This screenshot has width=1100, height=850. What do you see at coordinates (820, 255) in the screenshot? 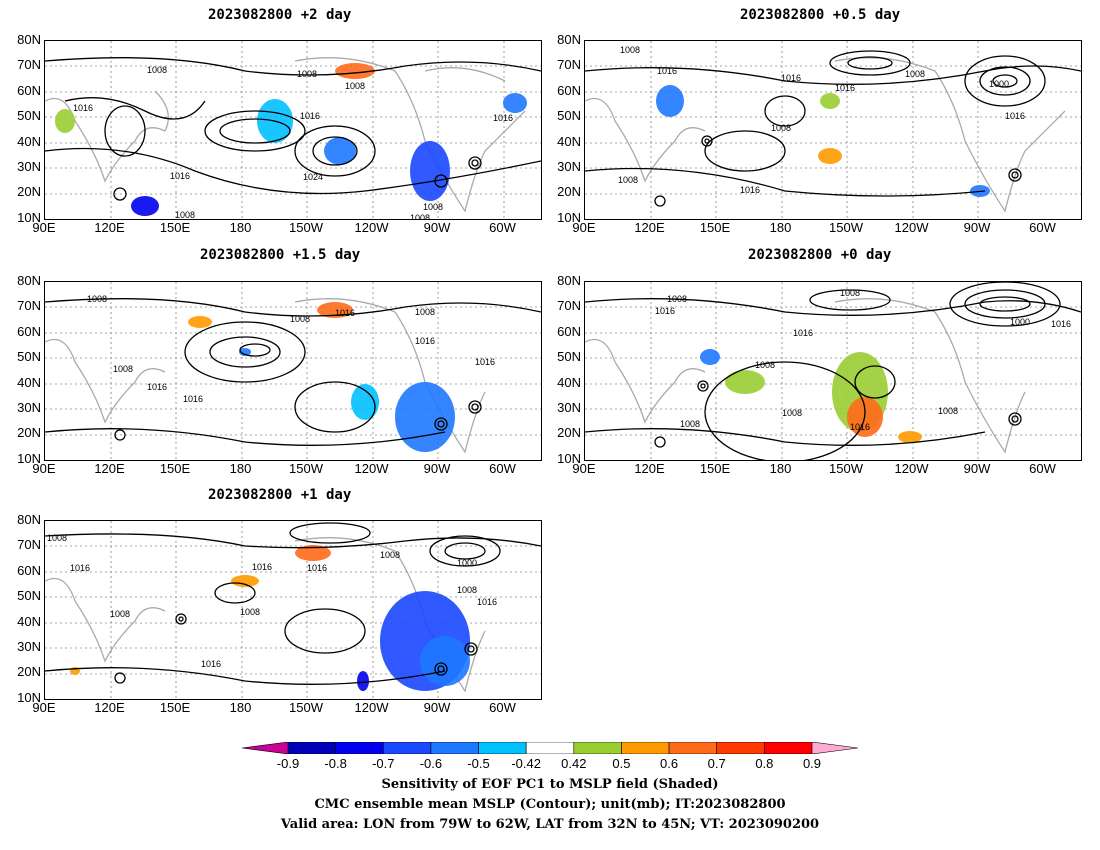
I see `panel-title: 2023082800 +0 day` at bounding box center [820, 255].